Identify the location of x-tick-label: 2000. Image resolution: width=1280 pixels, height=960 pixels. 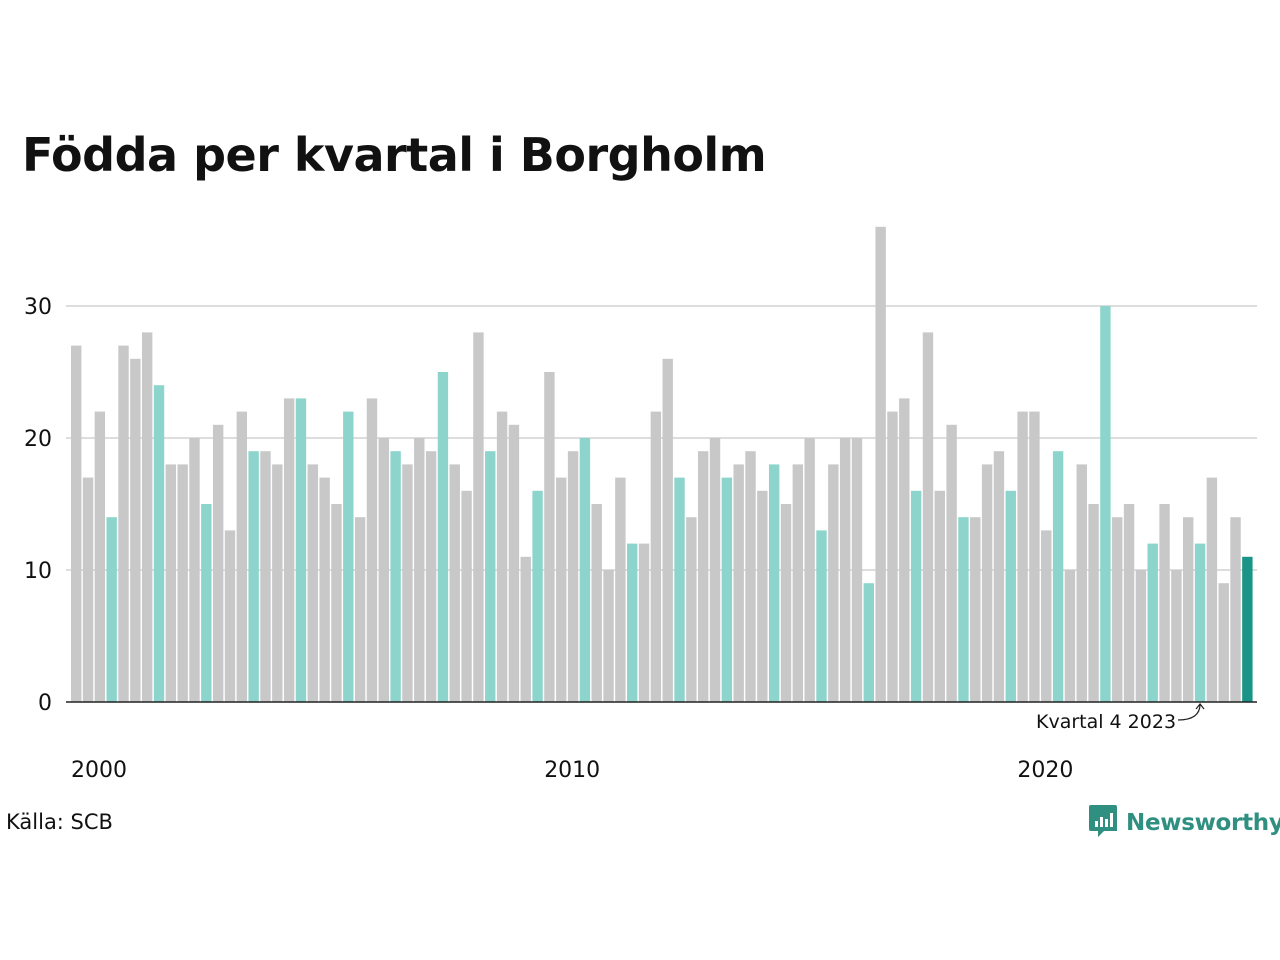
(99, 770).